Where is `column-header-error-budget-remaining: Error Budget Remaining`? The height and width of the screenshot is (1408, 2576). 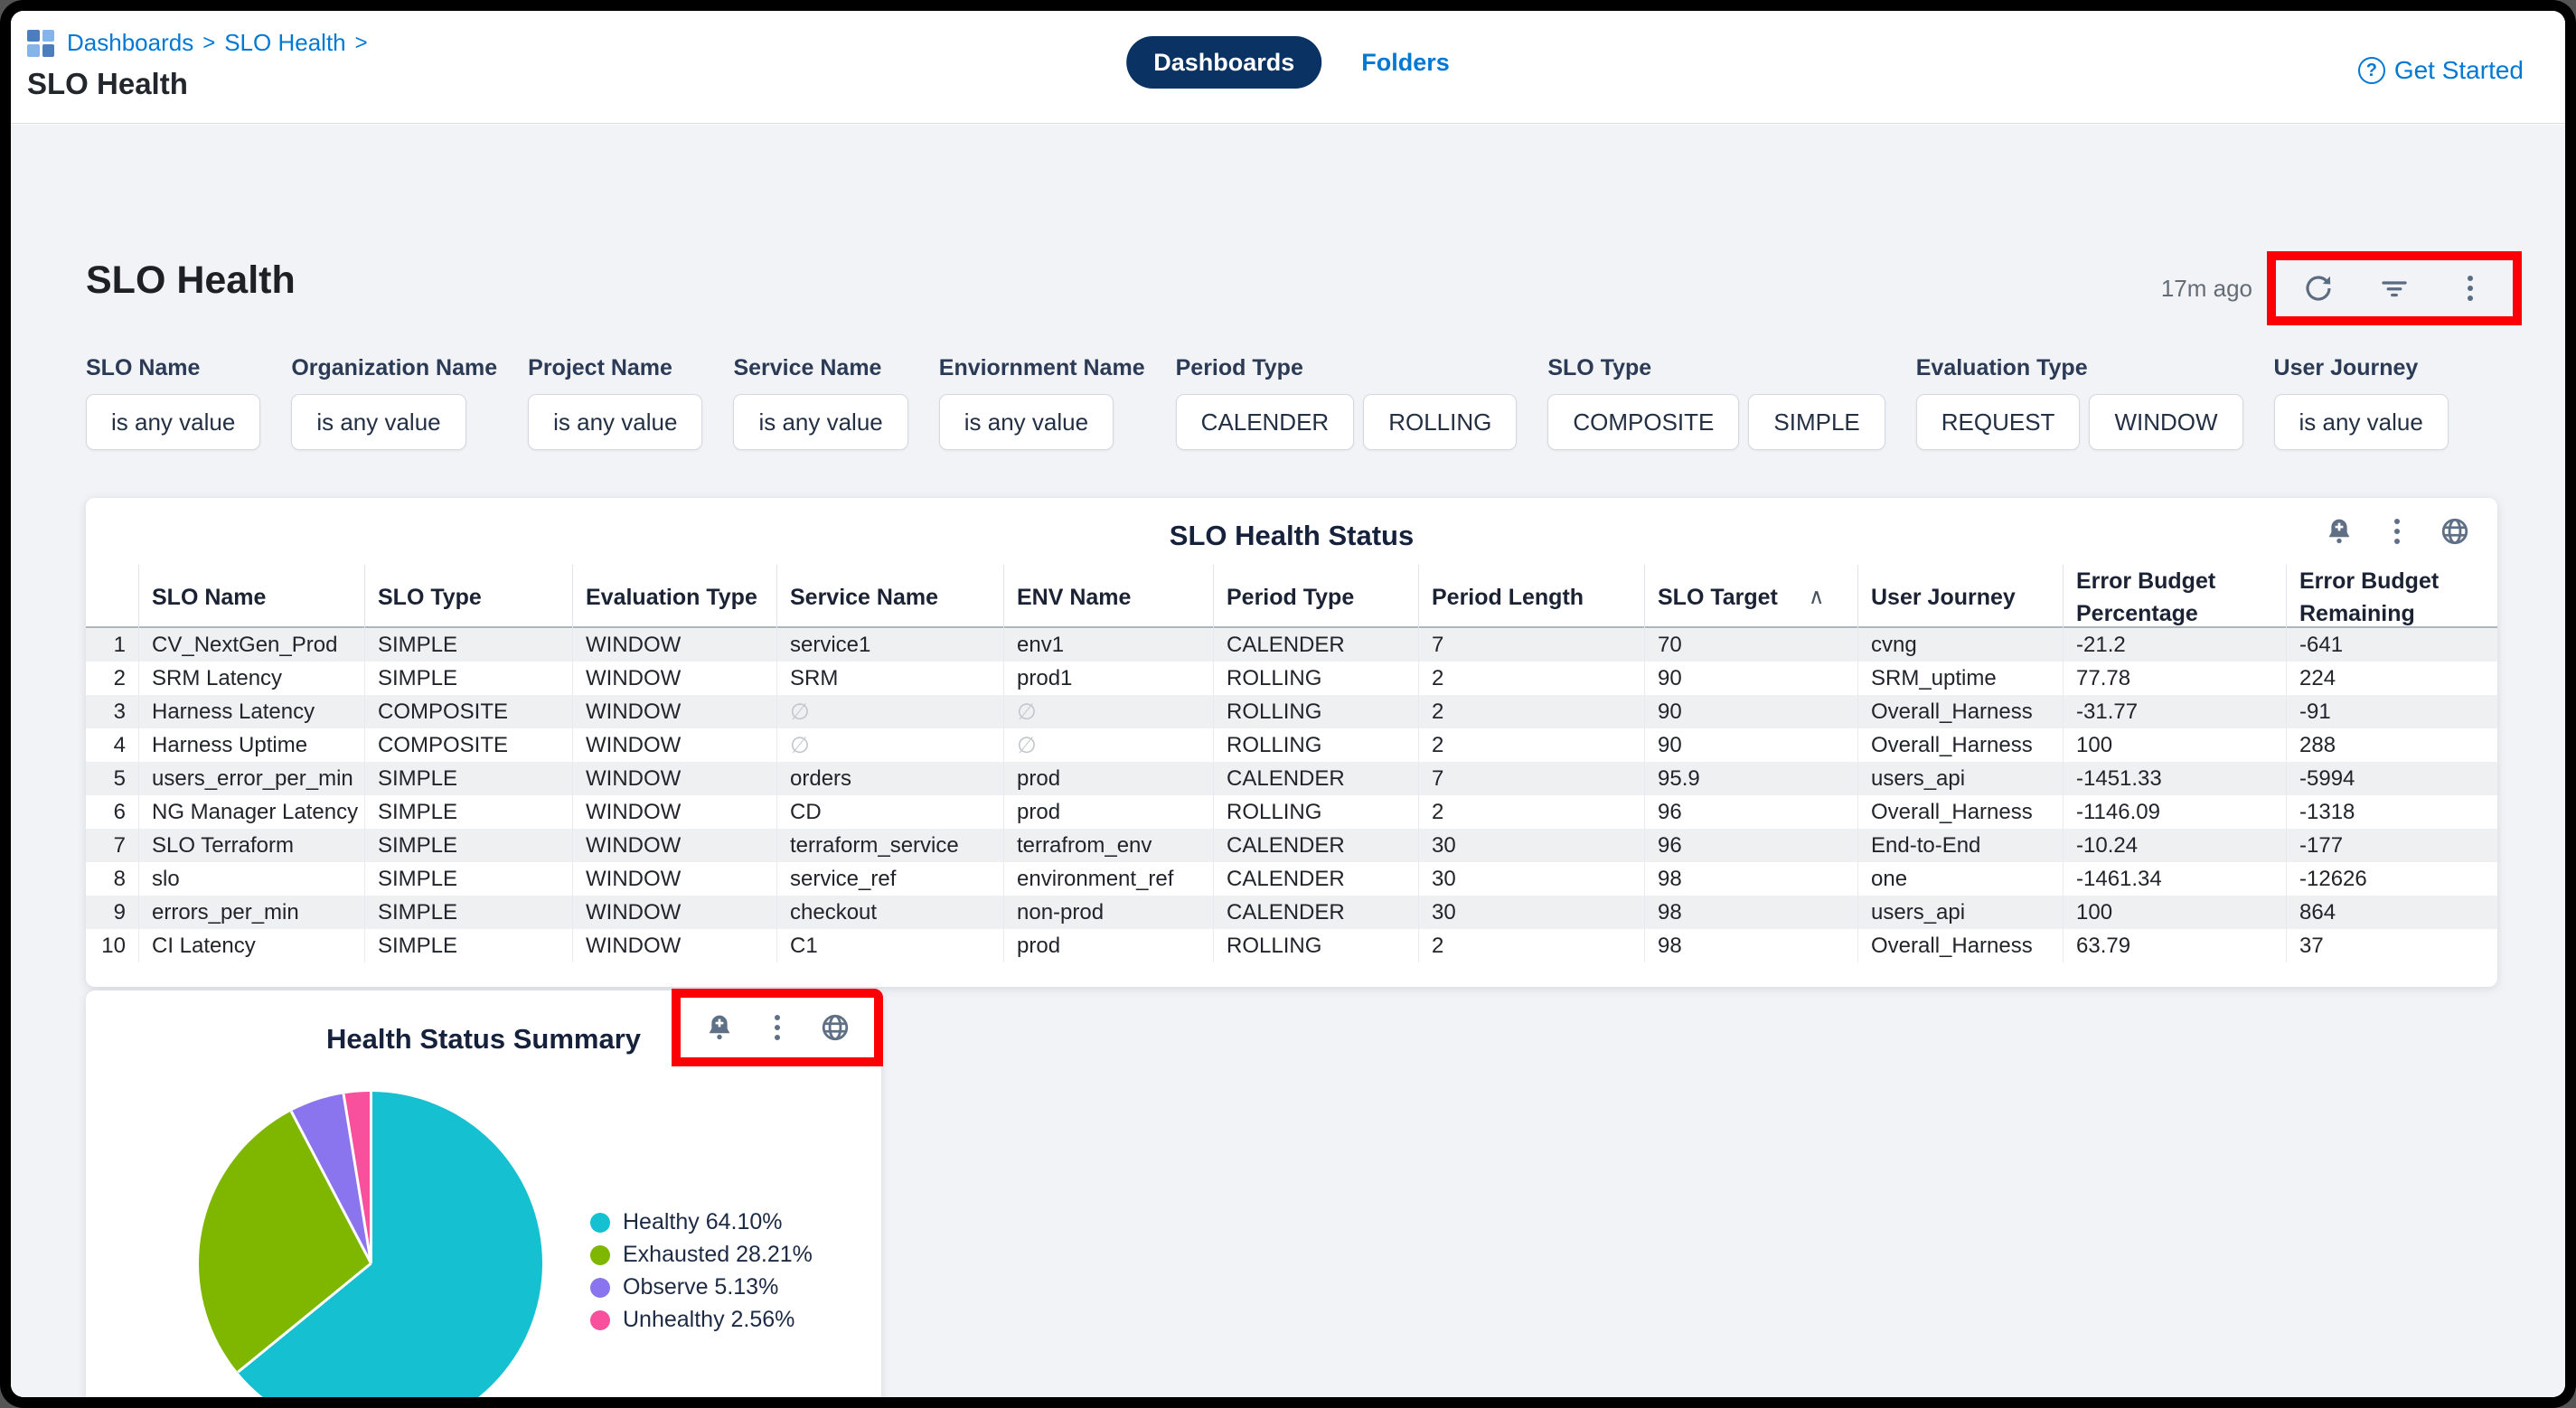
column-header-error-budget-remaining: Error Budget Remaining is located at coordinates (2387, 598).